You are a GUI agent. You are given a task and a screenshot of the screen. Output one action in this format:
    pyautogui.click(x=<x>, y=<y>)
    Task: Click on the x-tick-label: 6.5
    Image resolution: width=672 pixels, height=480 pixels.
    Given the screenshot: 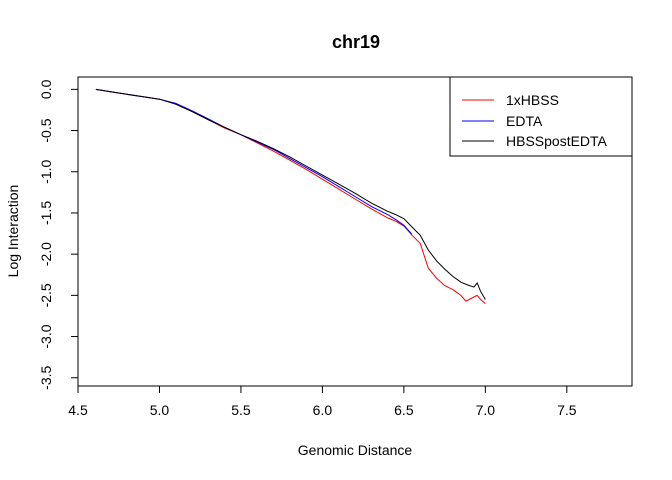 What is the action you would take?
    pyautogui.click(x=404, y=410)
    